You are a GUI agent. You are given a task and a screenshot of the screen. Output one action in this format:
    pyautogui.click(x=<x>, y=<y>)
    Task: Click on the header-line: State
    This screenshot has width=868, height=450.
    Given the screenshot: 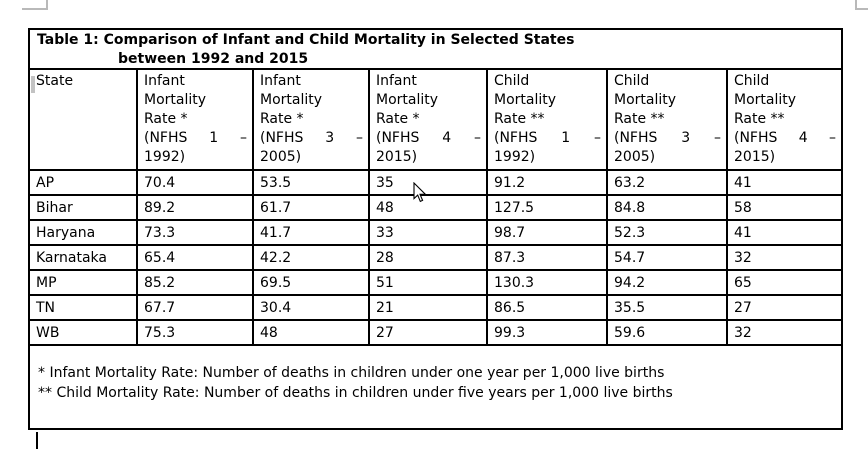 What is the action you would take?
    pyautogui.click(x=55, y=81)
    